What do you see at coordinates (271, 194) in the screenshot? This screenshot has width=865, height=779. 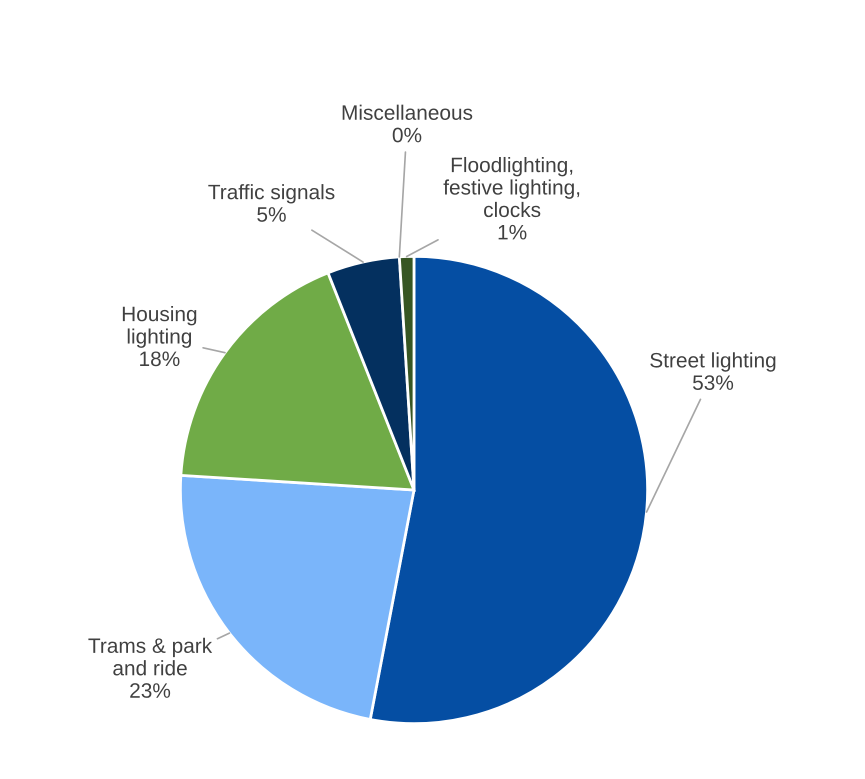 I see `slice-label: Traffic signals` at bounding box center [271, 194].